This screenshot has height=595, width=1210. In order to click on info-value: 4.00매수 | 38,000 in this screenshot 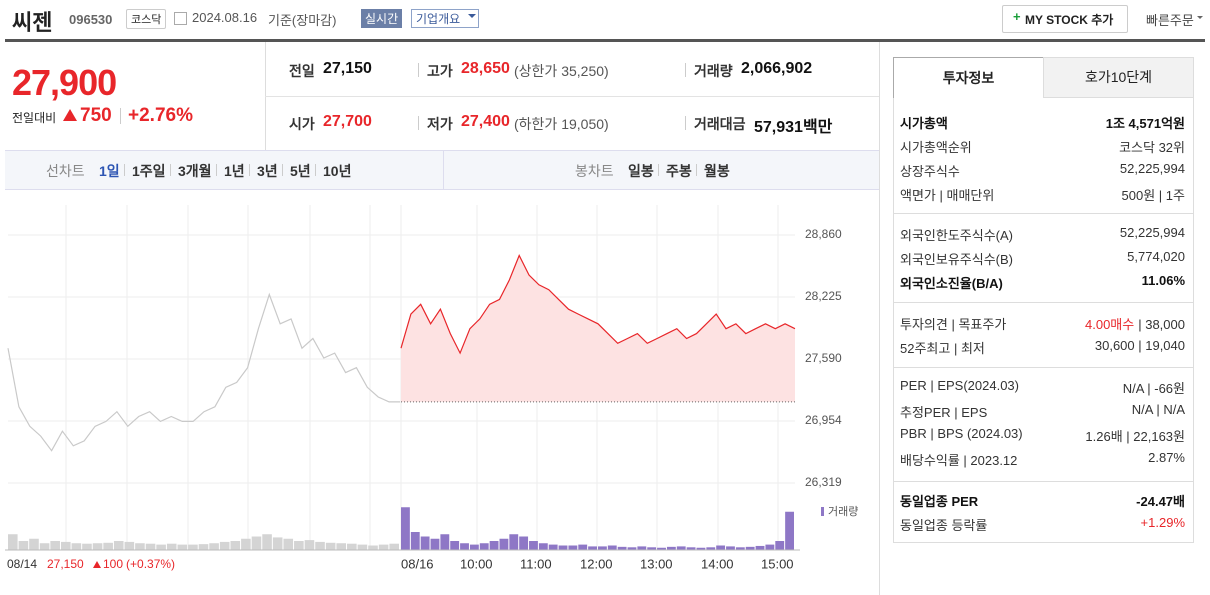, I will do `click(1135, 323)`.